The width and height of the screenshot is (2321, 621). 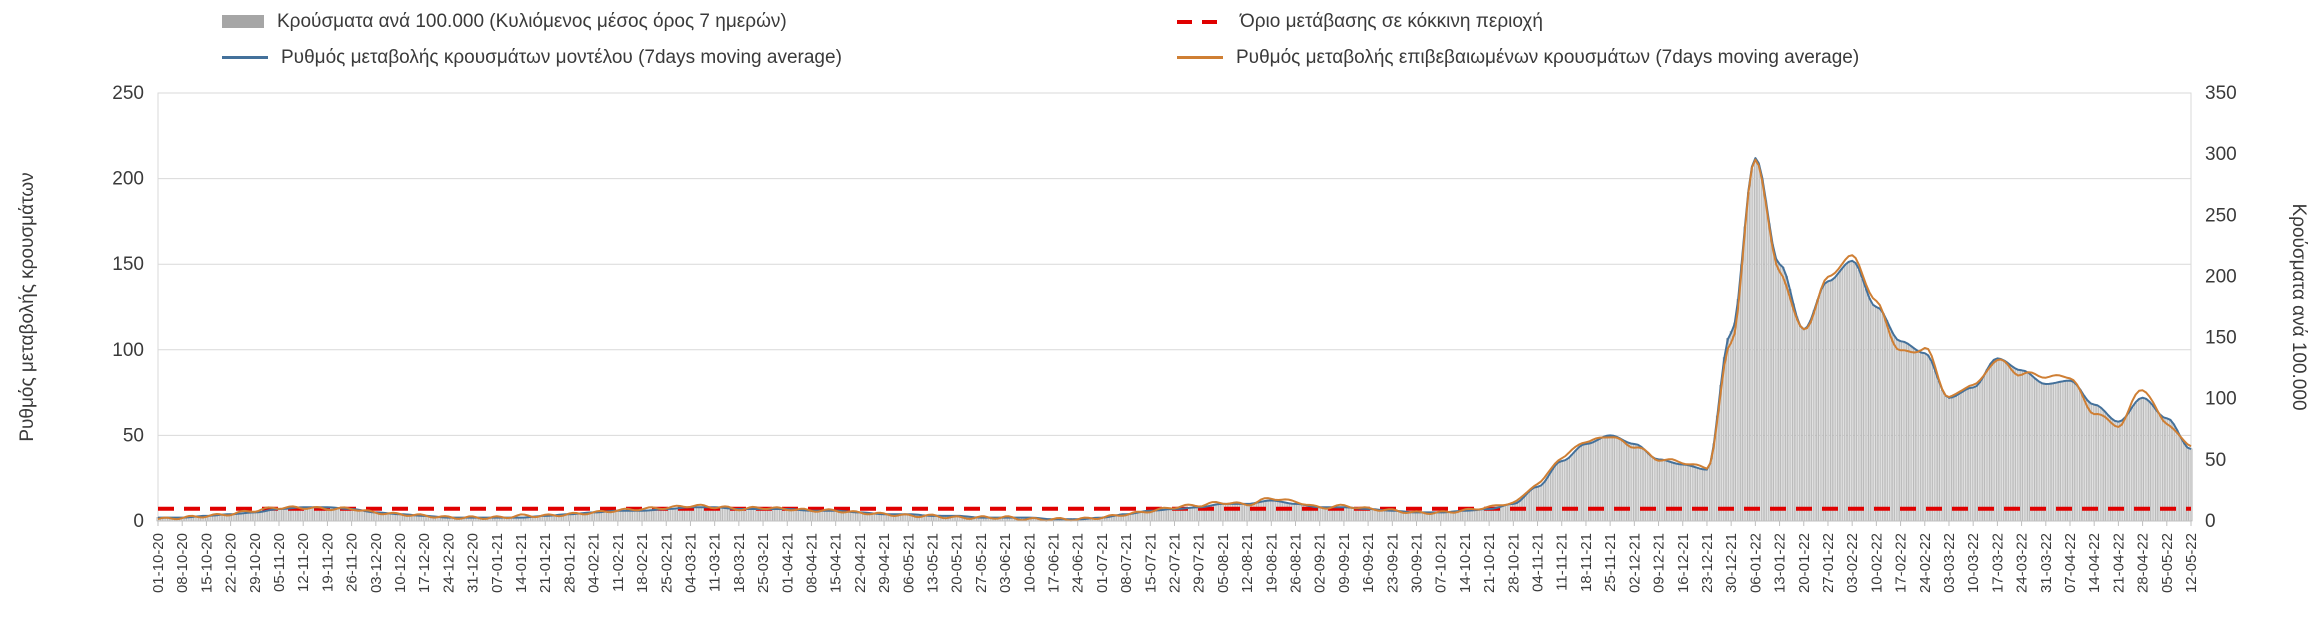 What do you see at coordinates (1659, 563) in the screenshot?
I see `x-tick-label: 09-12-21` at bounding box center [1659, 563].